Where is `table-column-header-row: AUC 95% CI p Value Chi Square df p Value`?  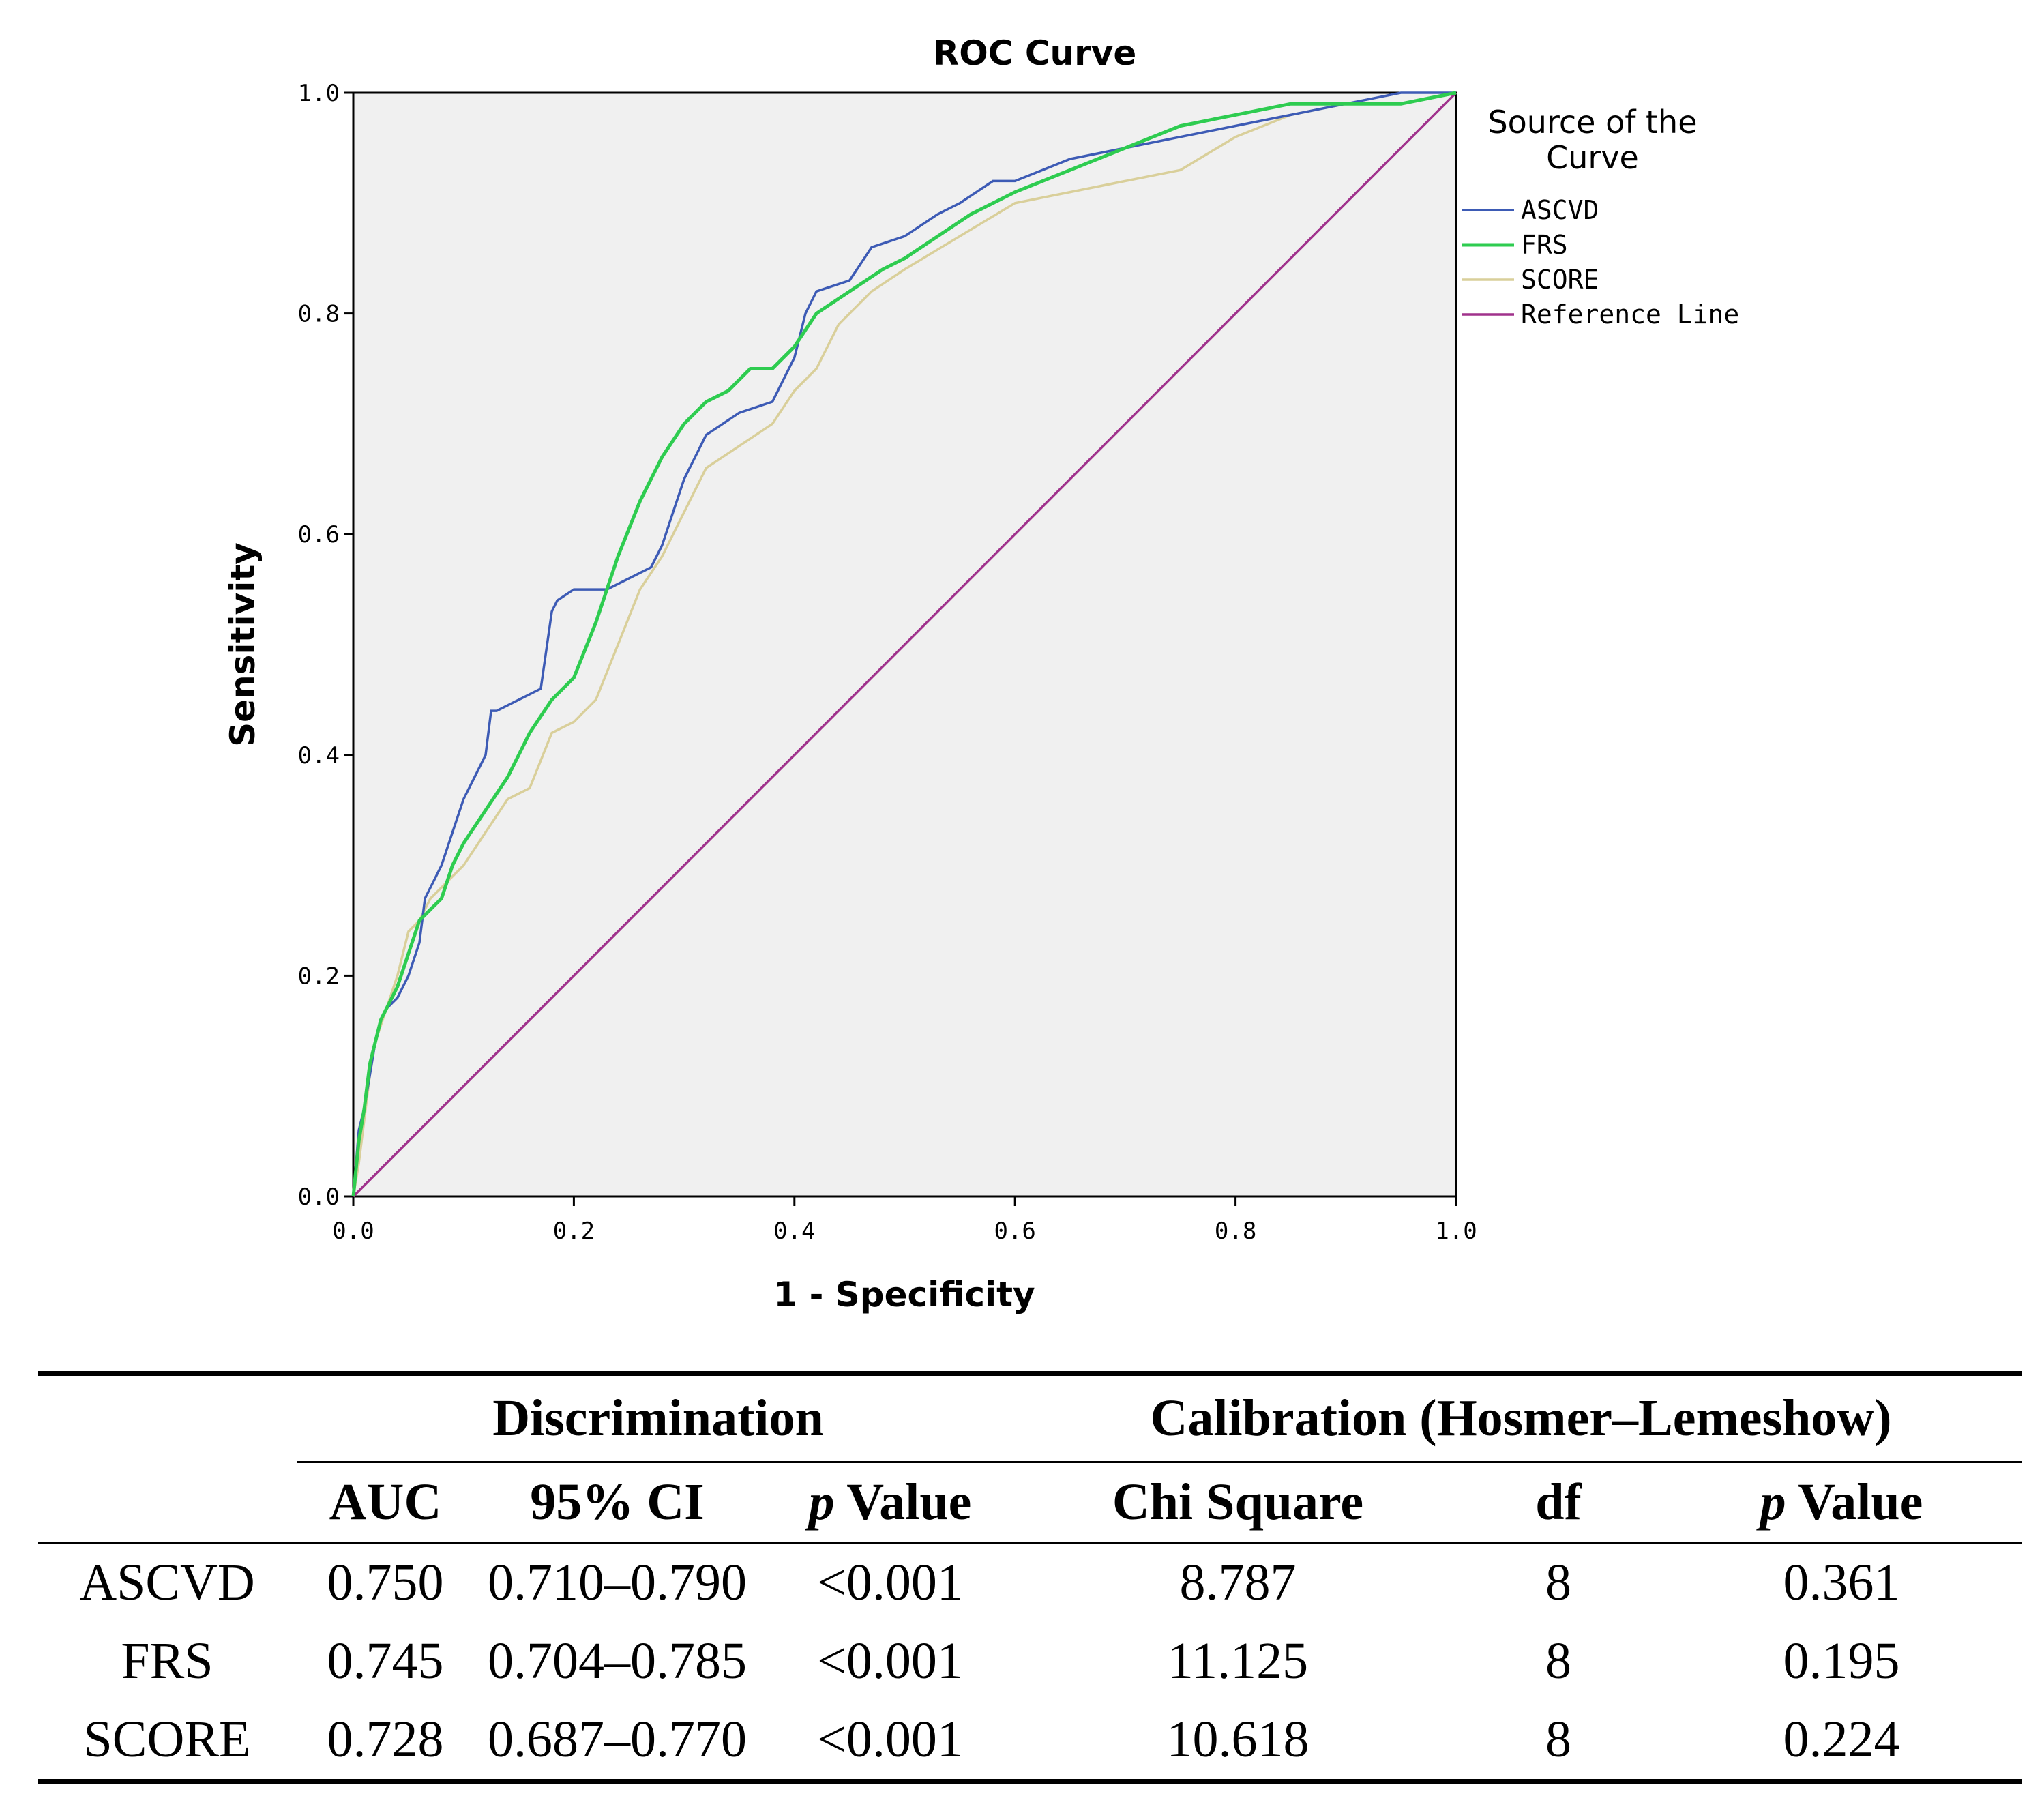 table-column-header-row: AUC 95% CI p Value Chi Square df p Value is located at coordinates (1030, 1503).